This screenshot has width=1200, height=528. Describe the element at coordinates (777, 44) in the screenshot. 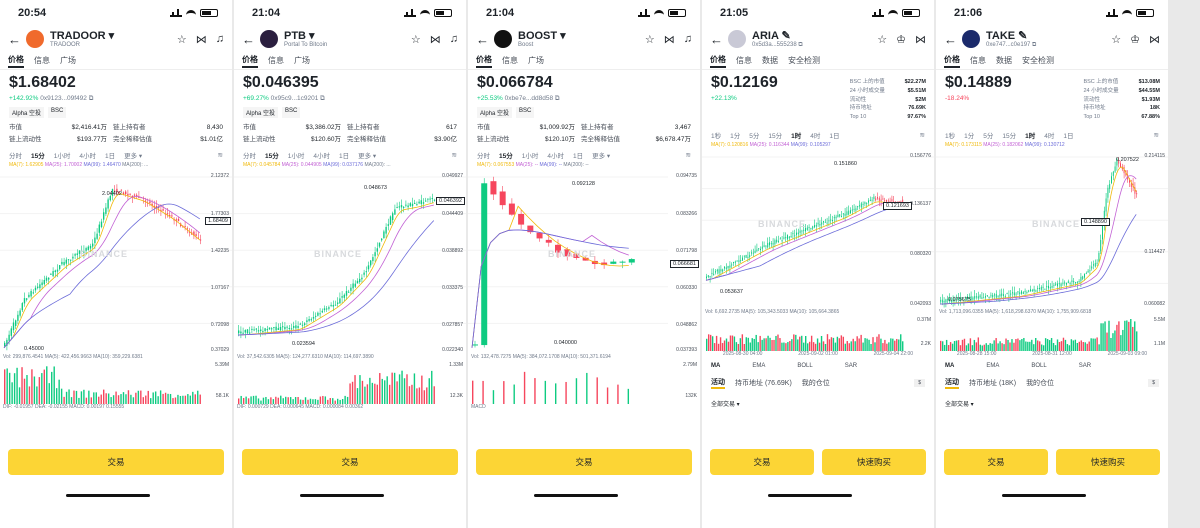

I see `contract-address: 0x5d3a...555238 ⧉` at that location.